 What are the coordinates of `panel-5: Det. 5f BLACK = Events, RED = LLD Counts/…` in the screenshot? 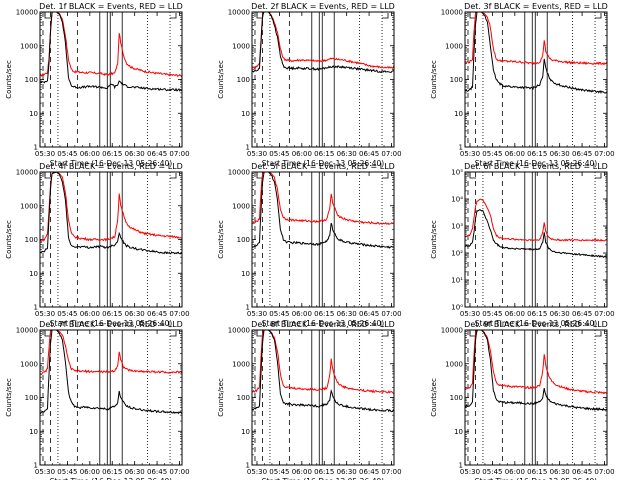 It's located at (309, 245).